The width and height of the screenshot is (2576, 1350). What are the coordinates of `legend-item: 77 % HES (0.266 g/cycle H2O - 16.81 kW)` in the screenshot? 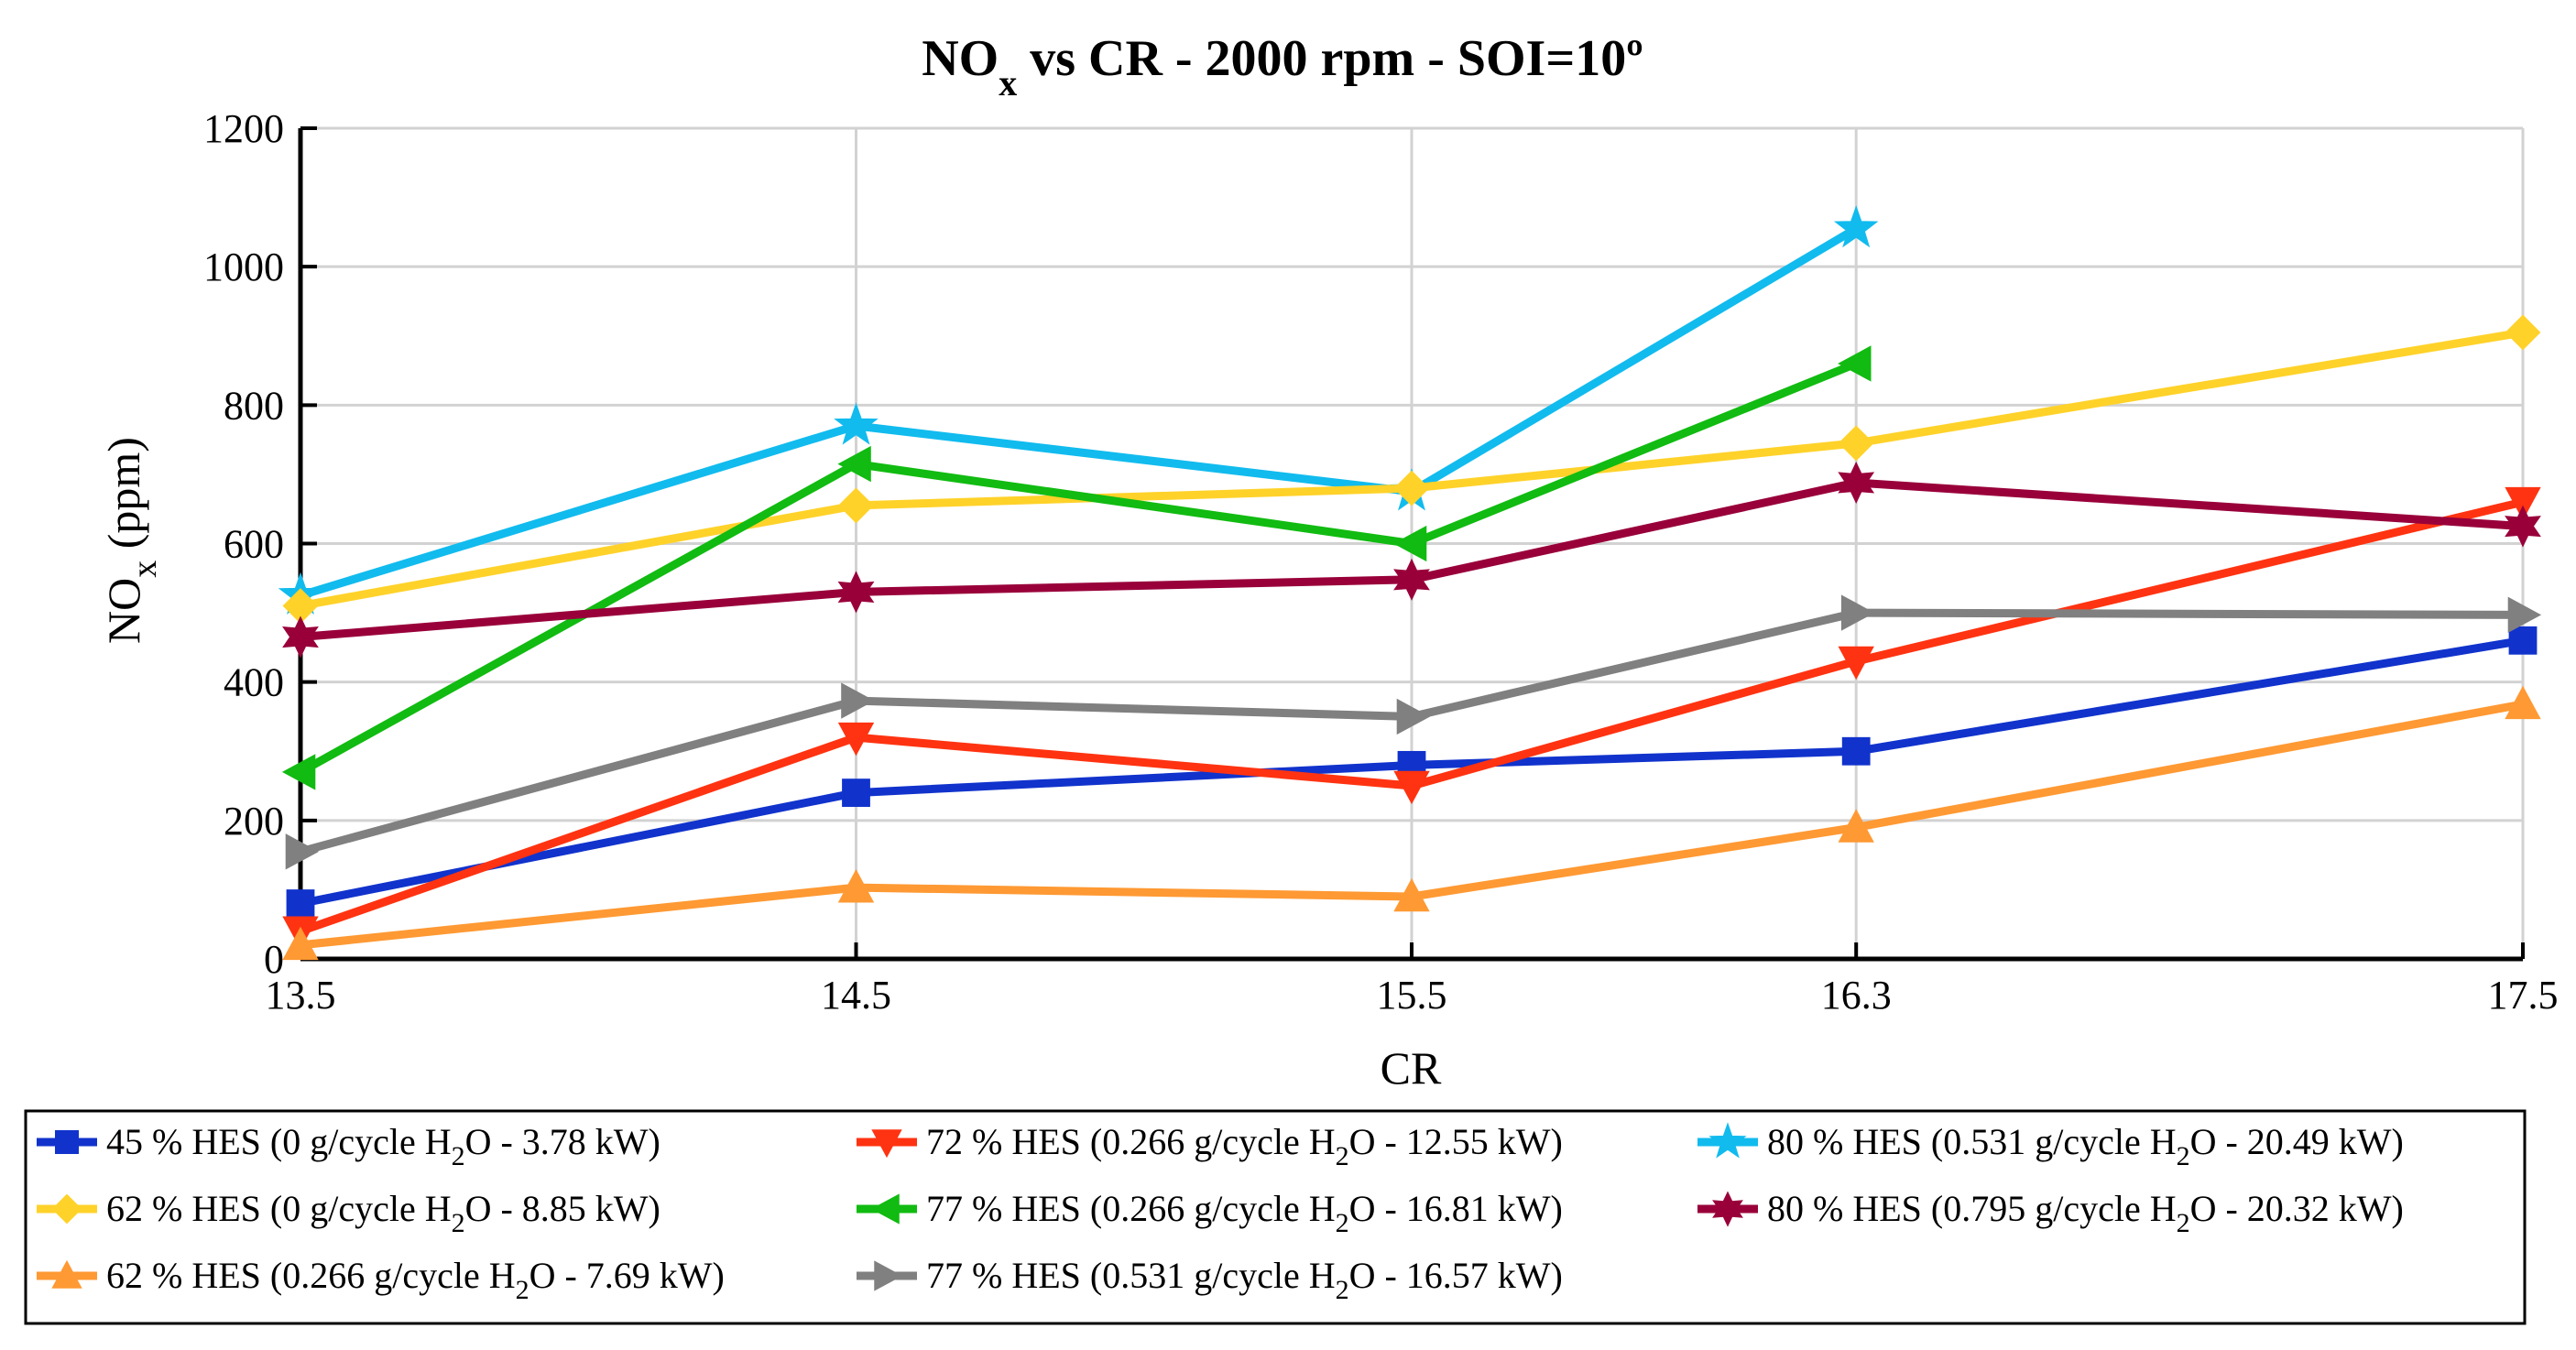 It's located at (1210, 1213).